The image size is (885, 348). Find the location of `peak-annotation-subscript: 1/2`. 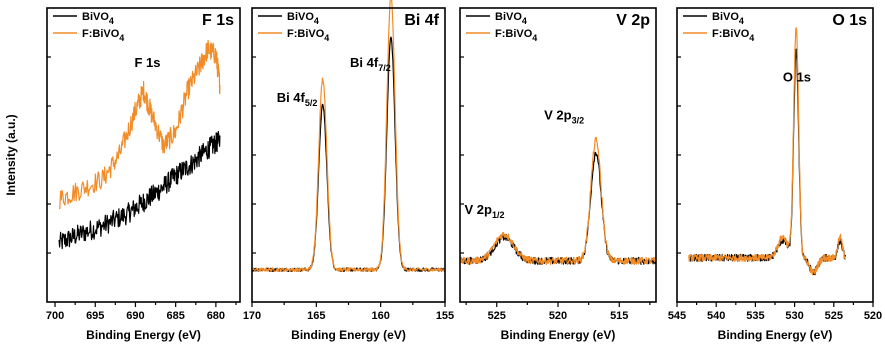

peak-annotation-subscript: 1/2 is located at coordinates (498, 215).